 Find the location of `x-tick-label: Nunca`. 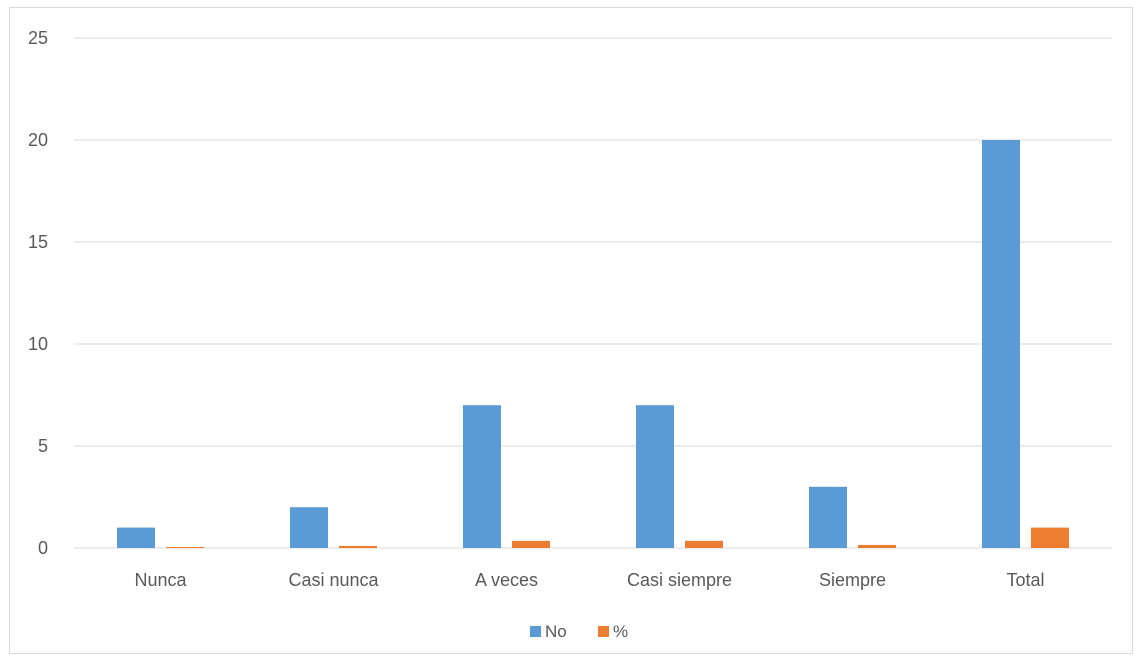

x-tick-label: Nunca is located at coordinates (160, 580).